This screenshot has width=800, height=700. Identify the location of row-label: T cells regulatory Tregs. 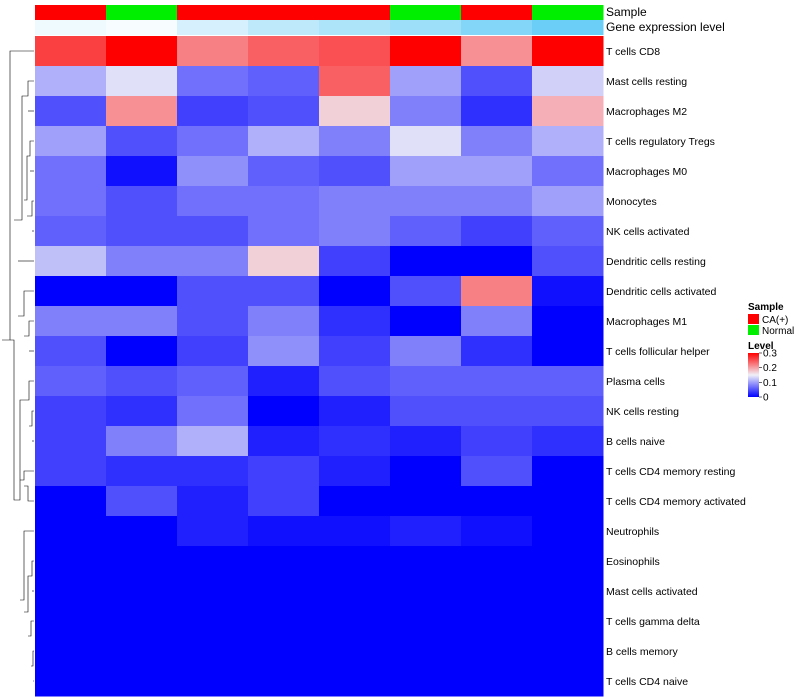
(660, 142).